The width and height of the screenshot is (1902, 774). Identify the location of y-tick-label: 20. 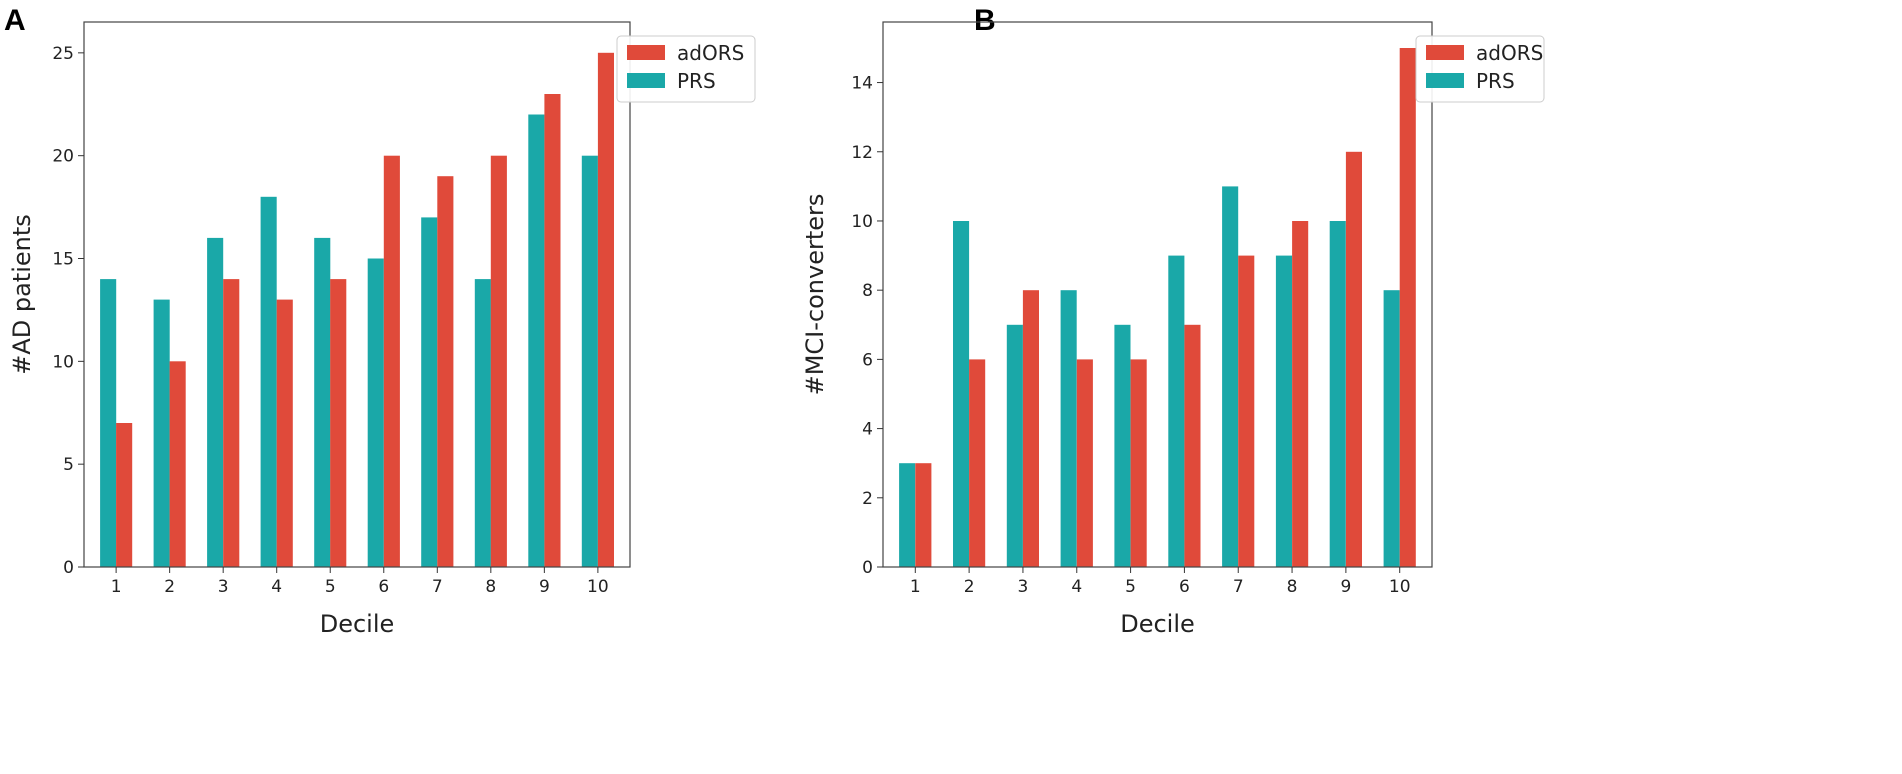
(63, 157).